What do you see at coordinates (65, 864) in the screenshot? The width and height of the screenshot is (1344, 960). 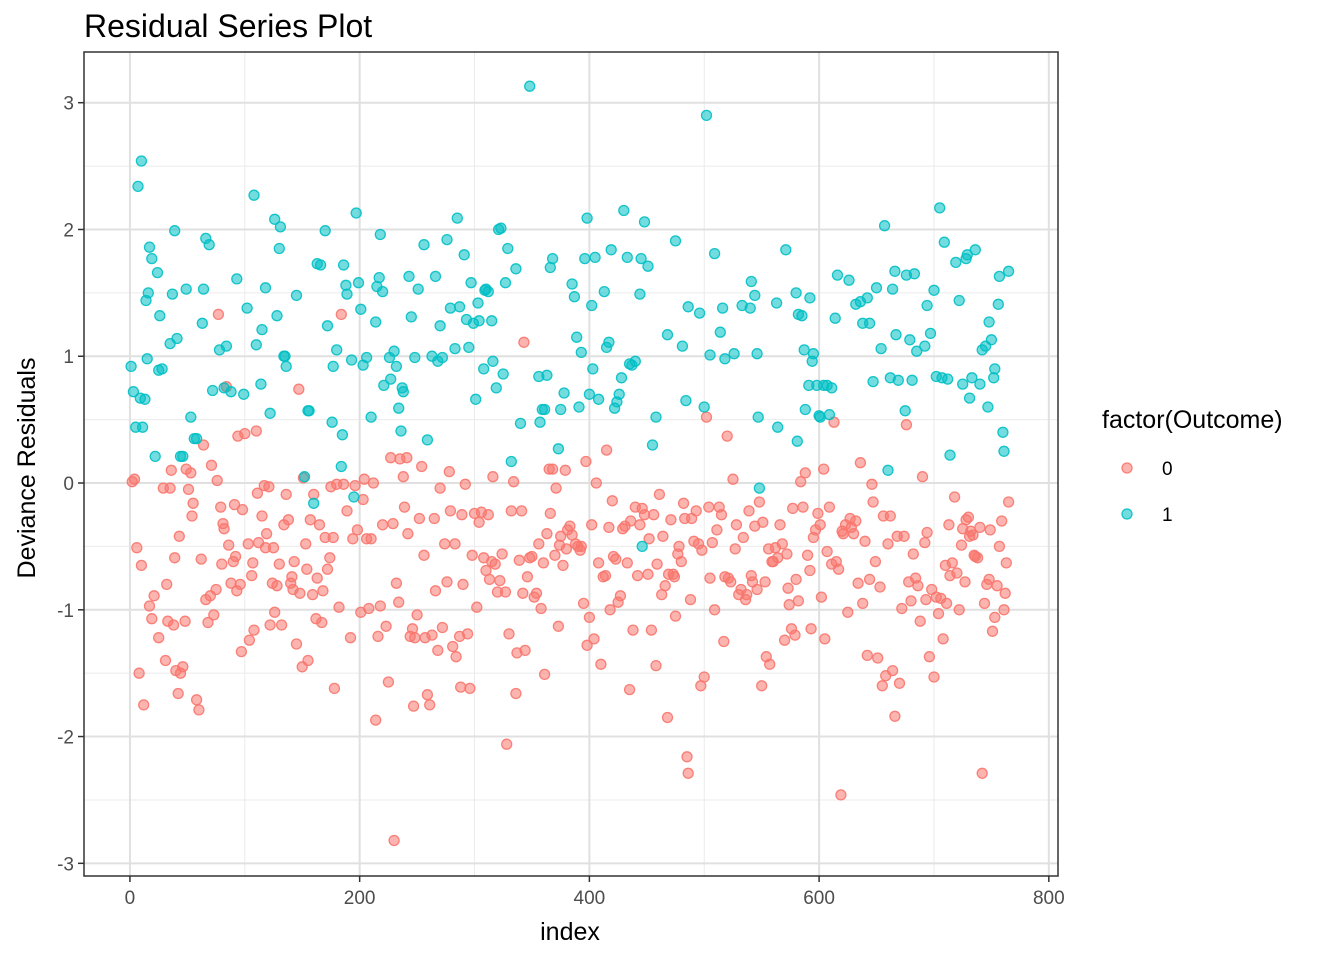 I see `y-tick-label: -3` at bounding box center [65, 864].